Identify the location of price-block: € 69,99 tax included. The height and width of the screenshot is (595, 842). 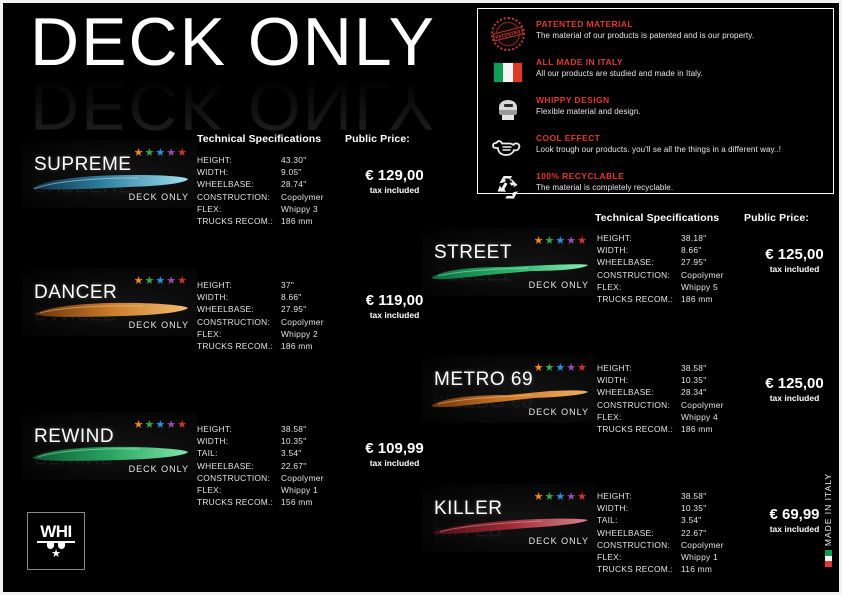
(792, 520).